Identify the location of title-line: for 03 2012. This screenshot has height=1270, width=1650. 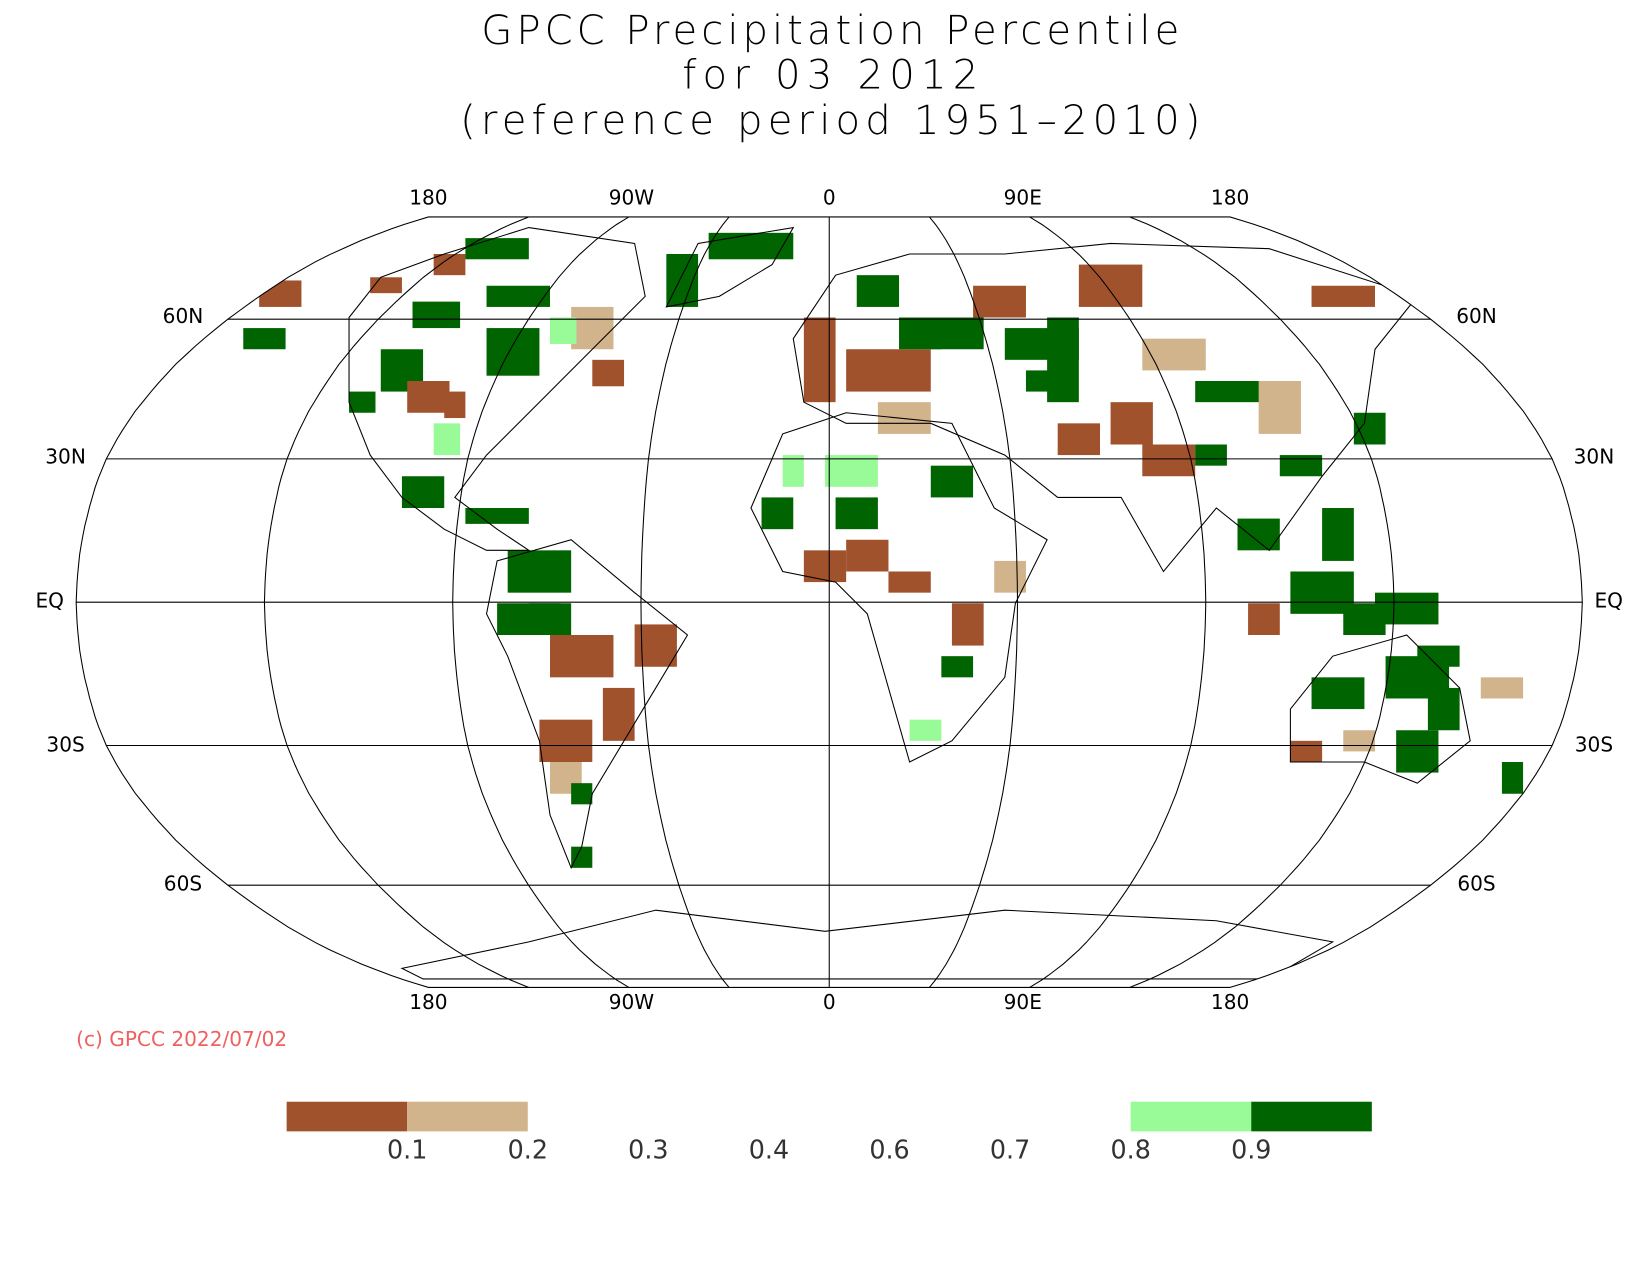
(830, 75).